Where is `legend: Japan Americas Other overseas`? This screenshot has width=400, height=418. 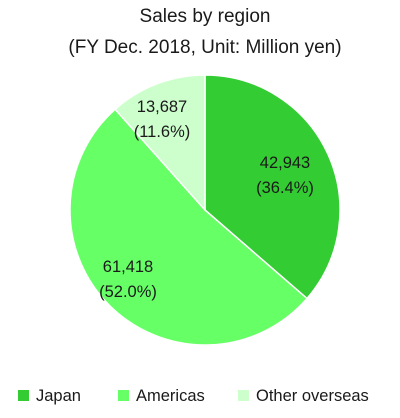
legend: Japan Americas Other overseas is located at coordinates (193, 396).